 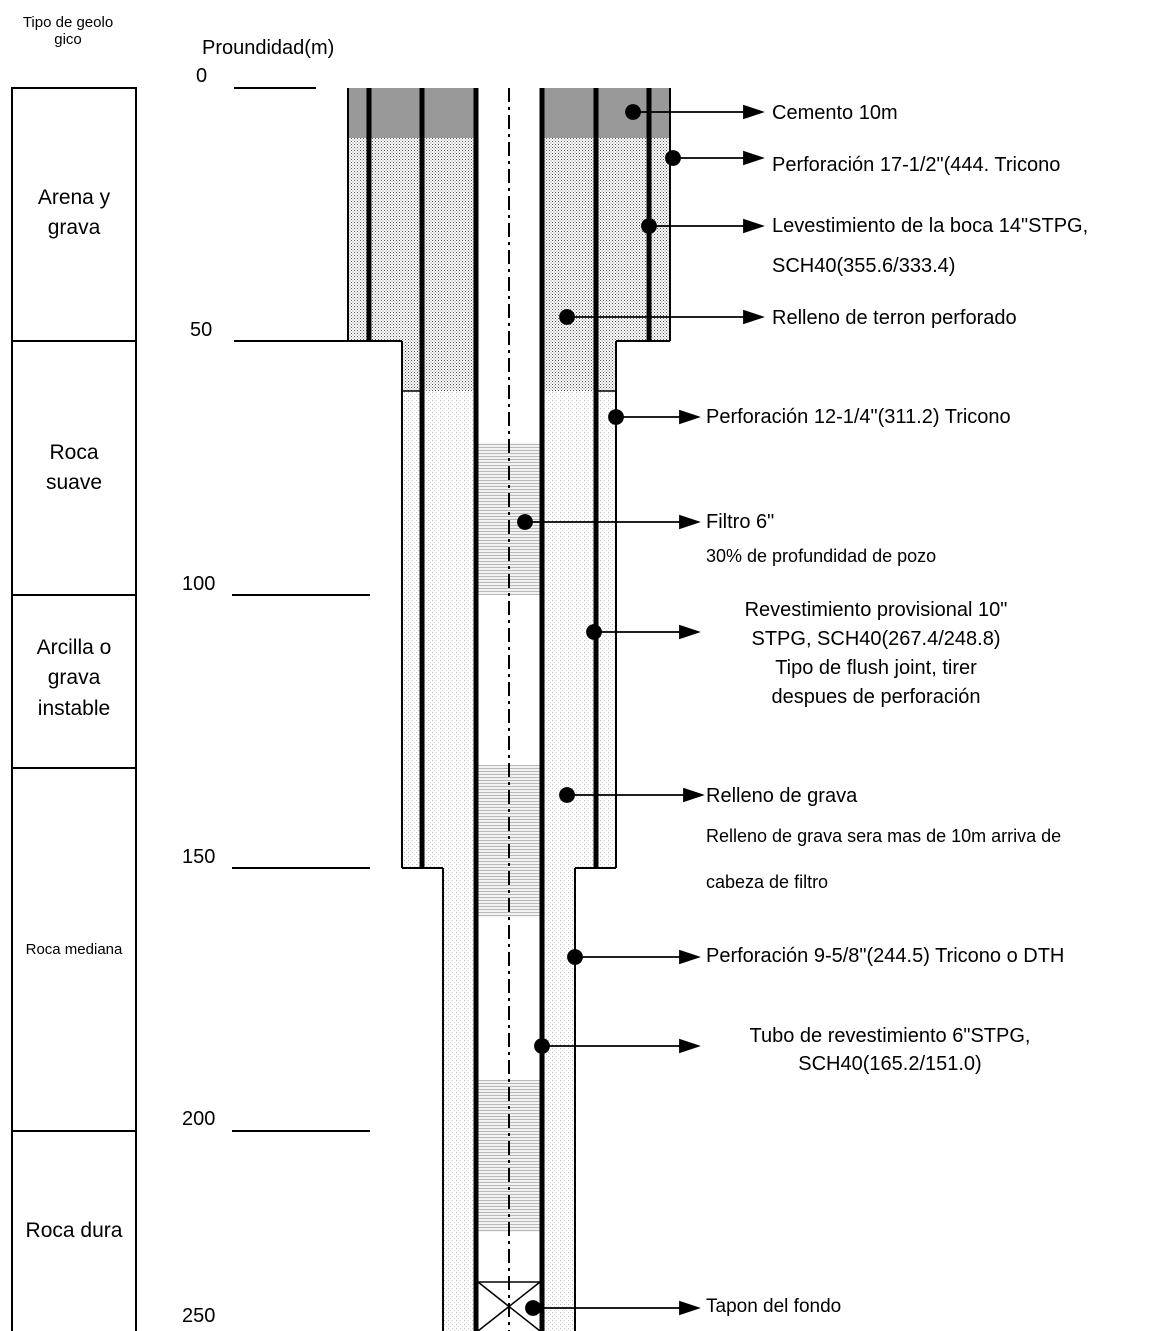 What do you see at coordinates (782, 796) in the screenshot?
I see `label-relleno-grava: Relleno de grava` at bounding box center [782, 796].